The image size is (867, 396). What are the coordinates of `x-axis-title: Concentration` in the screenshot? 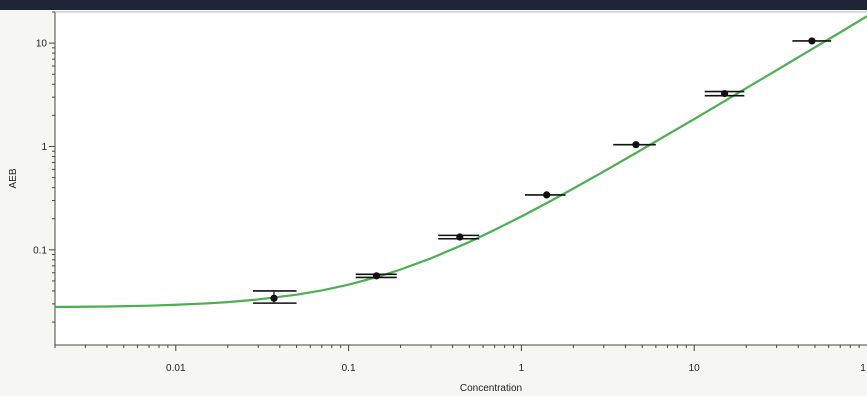 It's located at (491, 388).